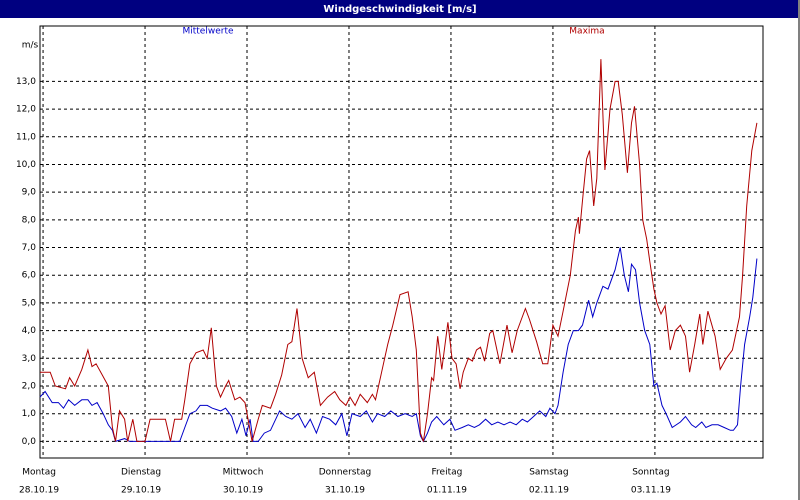  Describe the element at coordinates (26, 82) in the screenshot. I see `y-tick-label: 13,0` at that location.